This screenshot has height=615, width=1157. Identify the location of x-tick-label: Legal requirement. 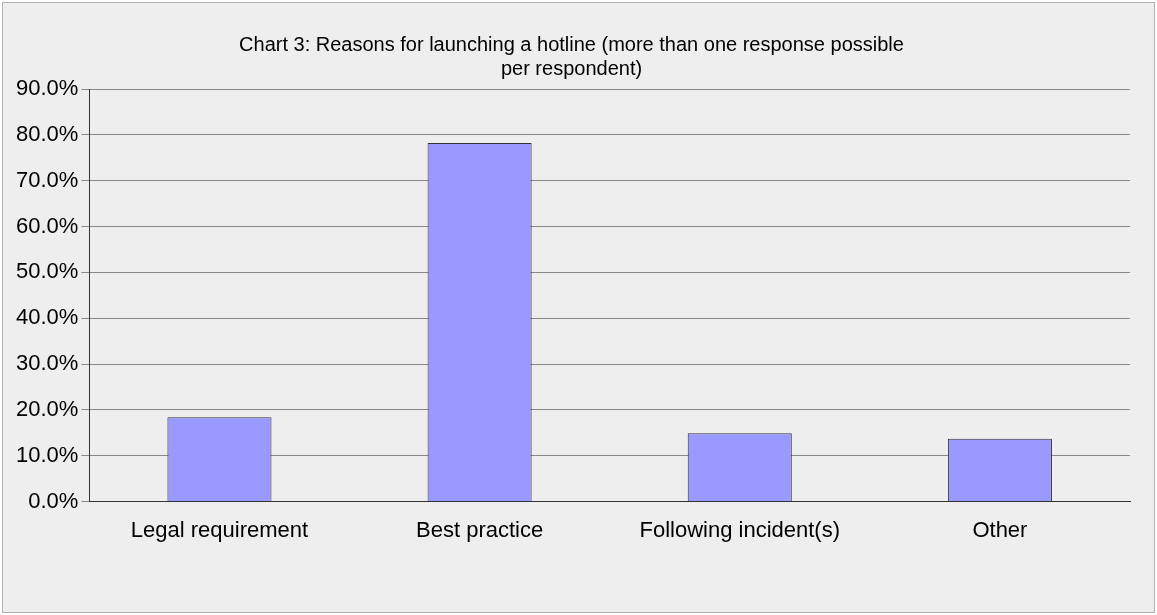
(219, 529).